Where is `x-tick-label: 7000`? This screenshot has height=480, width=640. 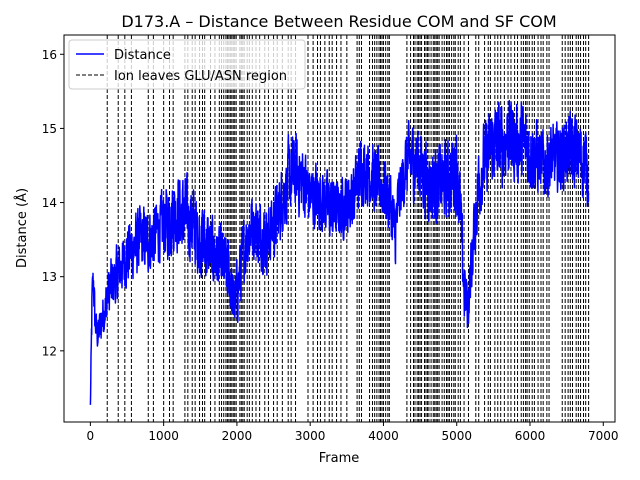
x-tick-label: 7000 is located at coordinates (603, 436).